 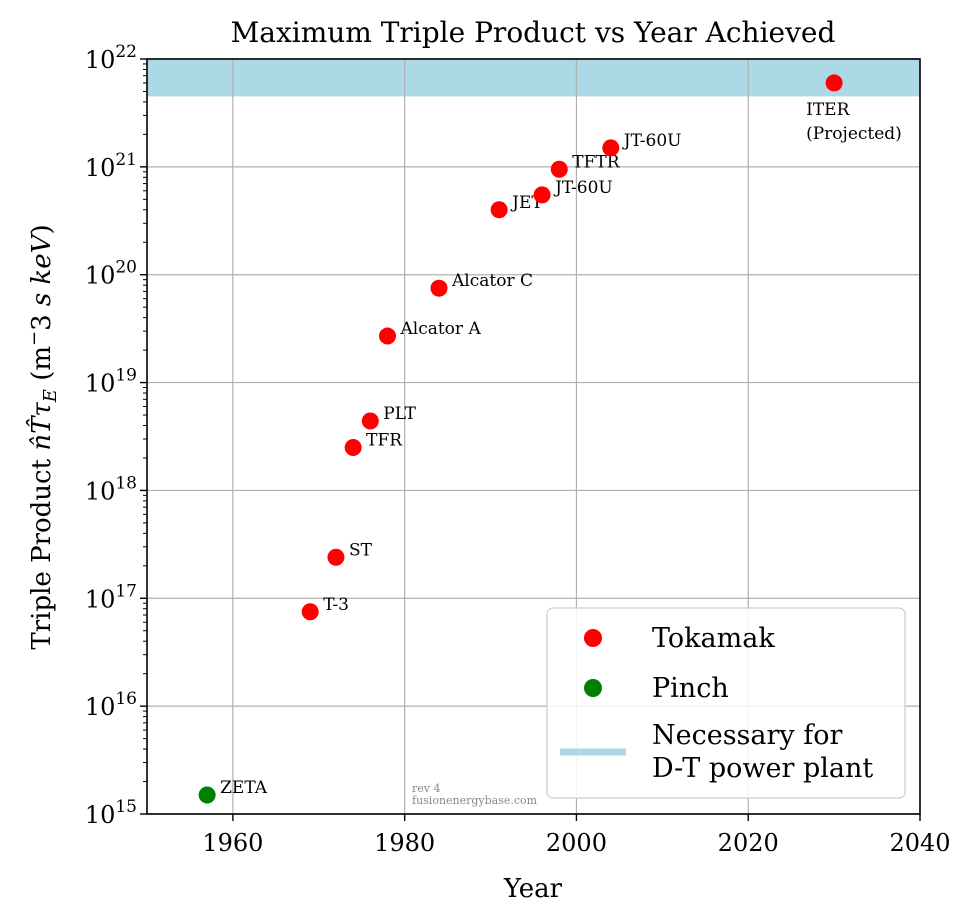 What do you see at coordinates (854, 122) in the screenshot?
I see `point-label: ITER (Projected)` at bounding box center [854, 122].